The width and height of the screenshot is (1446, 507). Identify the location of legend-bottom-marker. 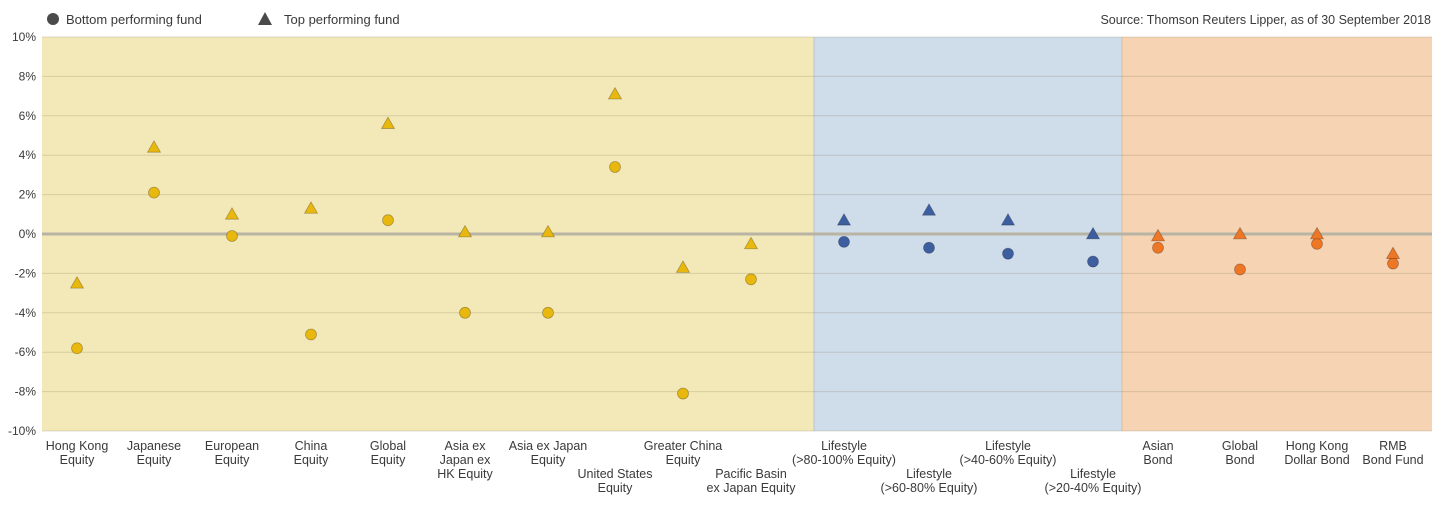
(53, 19).